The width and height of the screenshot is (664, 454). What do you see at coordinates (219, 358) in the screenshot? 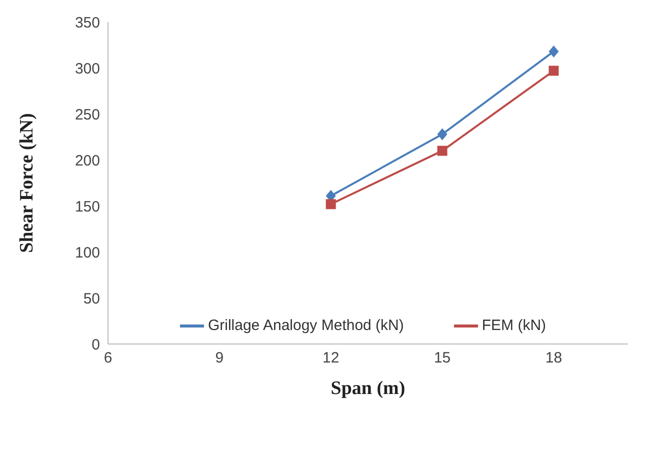
I see `x-tick-label: 9` at bounding box center [219, 358].